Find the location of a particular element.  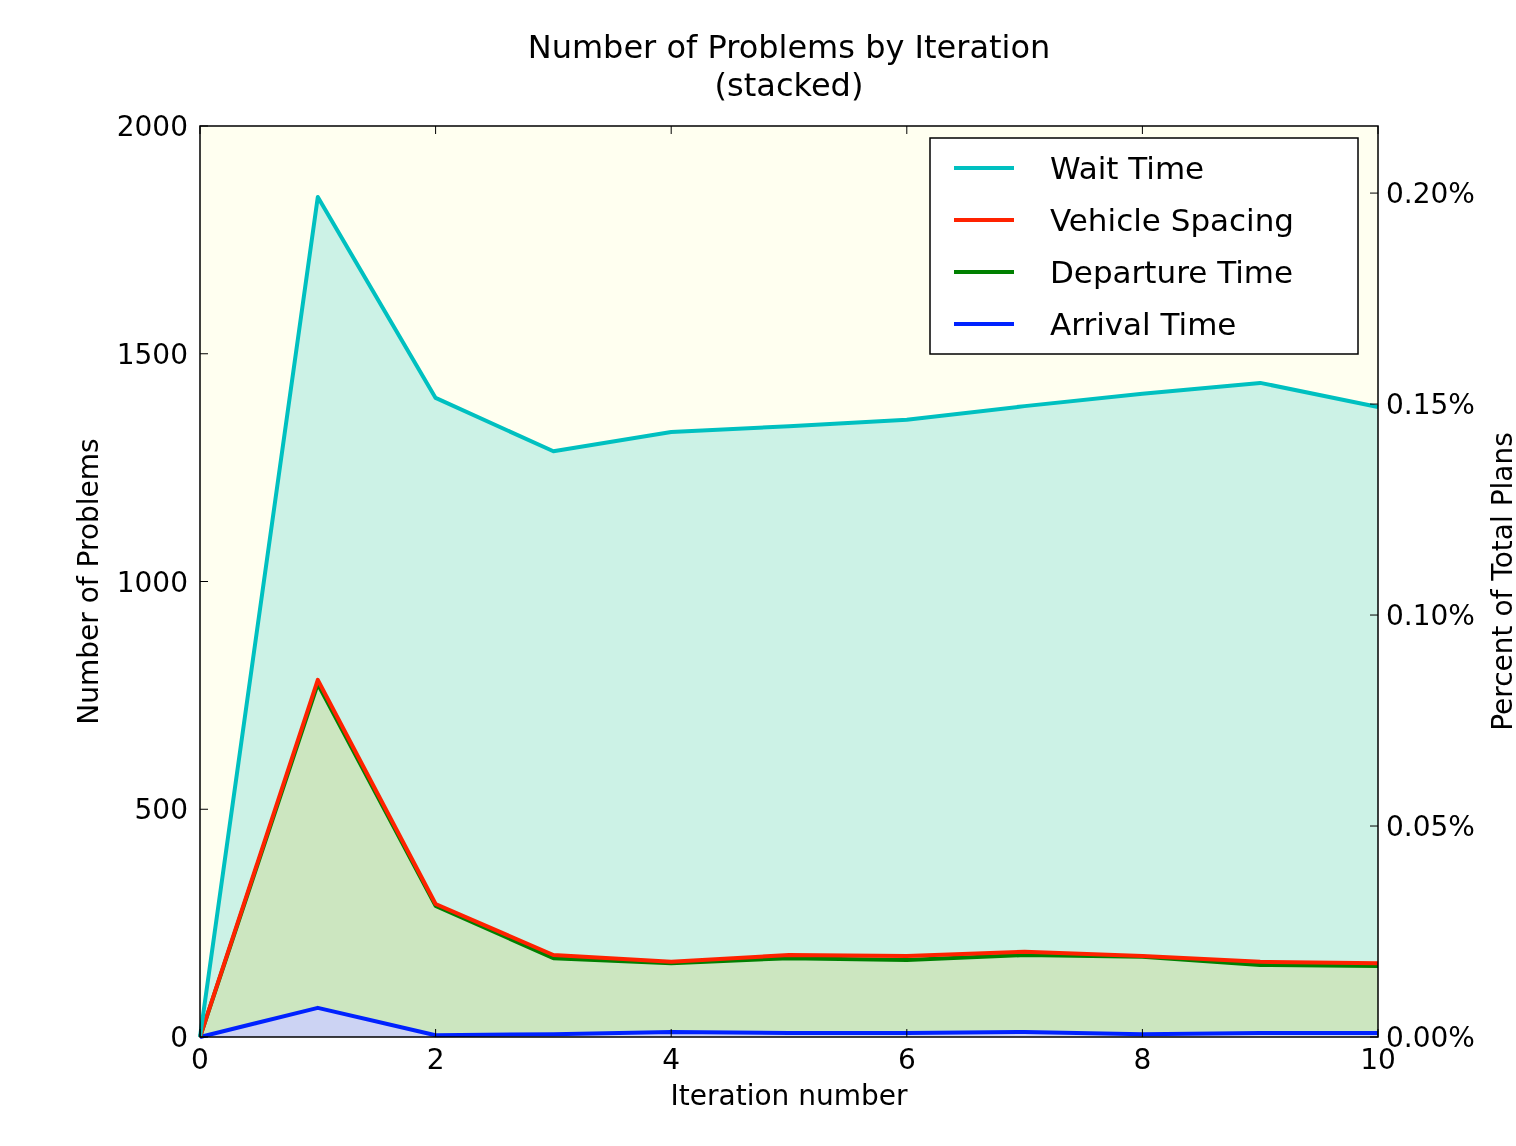

x-tick-label: 4 is located at coordinates (671, 1059).